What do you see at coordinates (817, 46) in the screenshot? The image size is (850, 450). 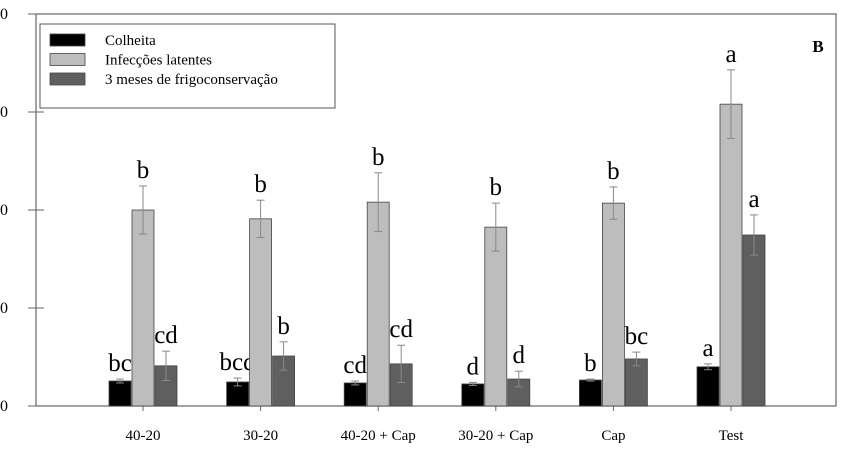 I see `panel-label: B` at bounding box center [817, 46].